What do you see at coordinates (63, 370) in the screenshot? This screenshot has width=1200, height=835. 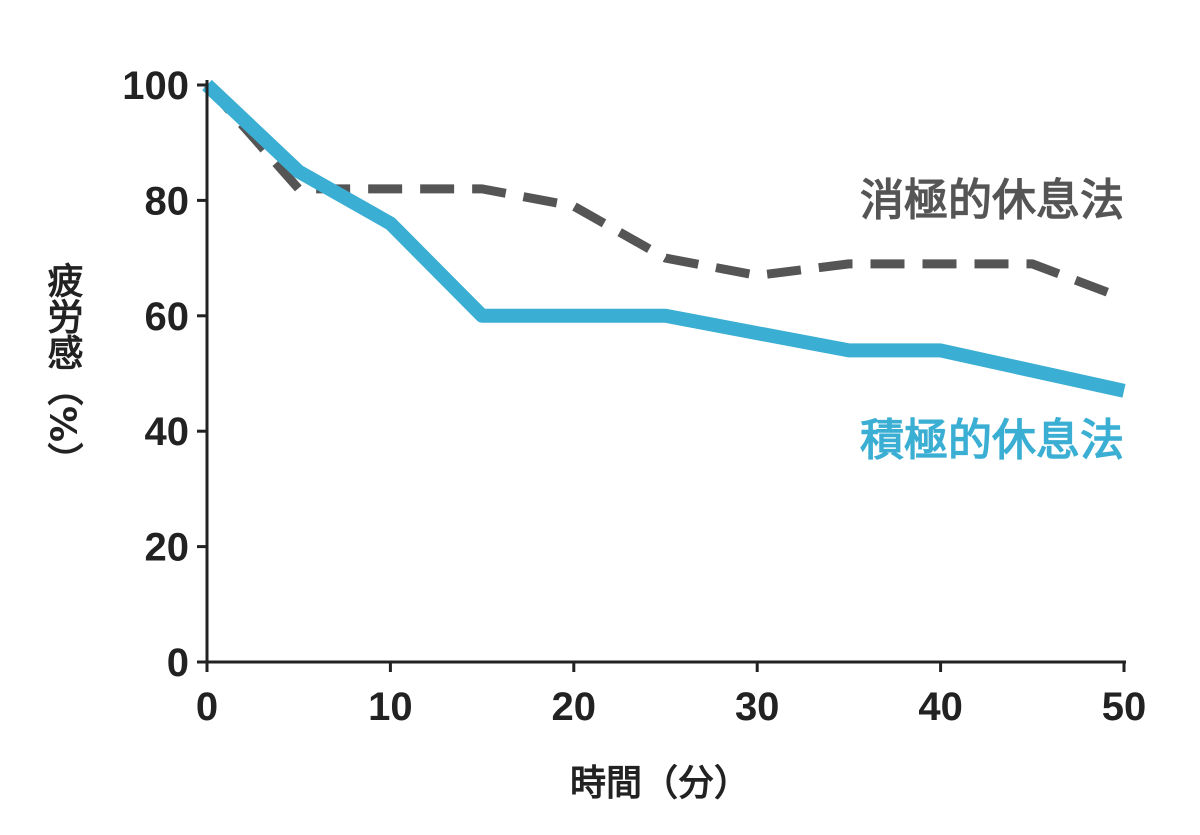 I see `y-axis-title: 疲労感（%）` at bounding box center [63, 370].